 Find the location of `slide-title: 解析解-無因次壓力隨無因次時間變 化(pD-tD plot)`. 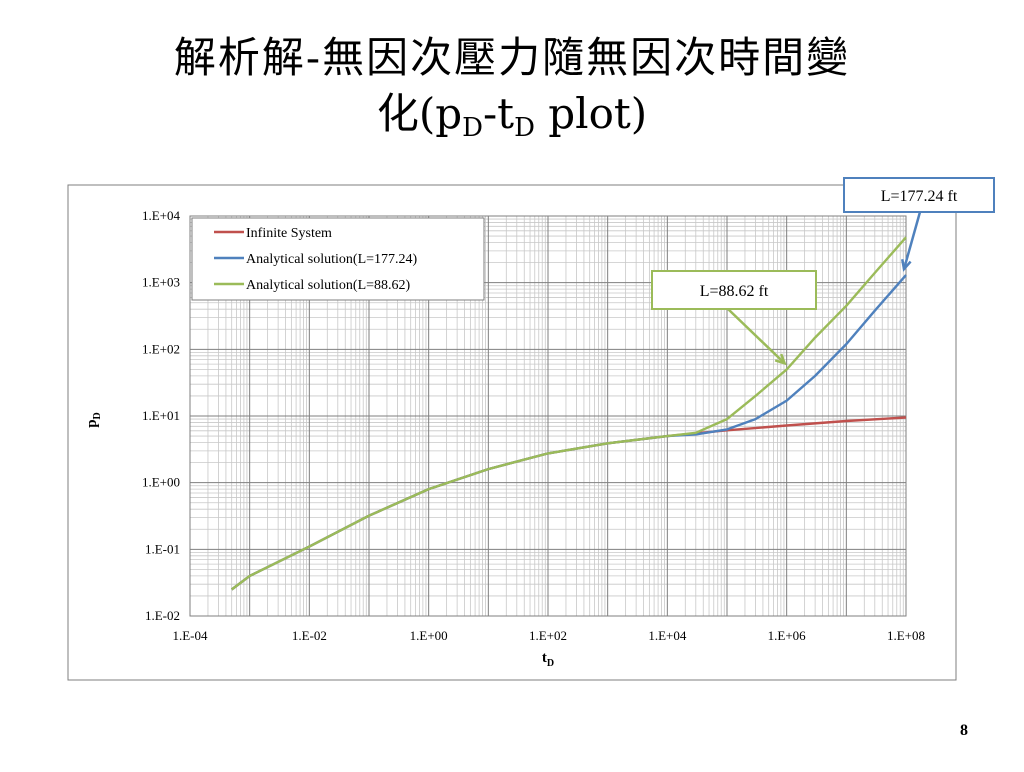

slide-title: 解析解-無因次壓力隨無因次時間變 化(pD-tD plot) is located at coordinates (512, 86).